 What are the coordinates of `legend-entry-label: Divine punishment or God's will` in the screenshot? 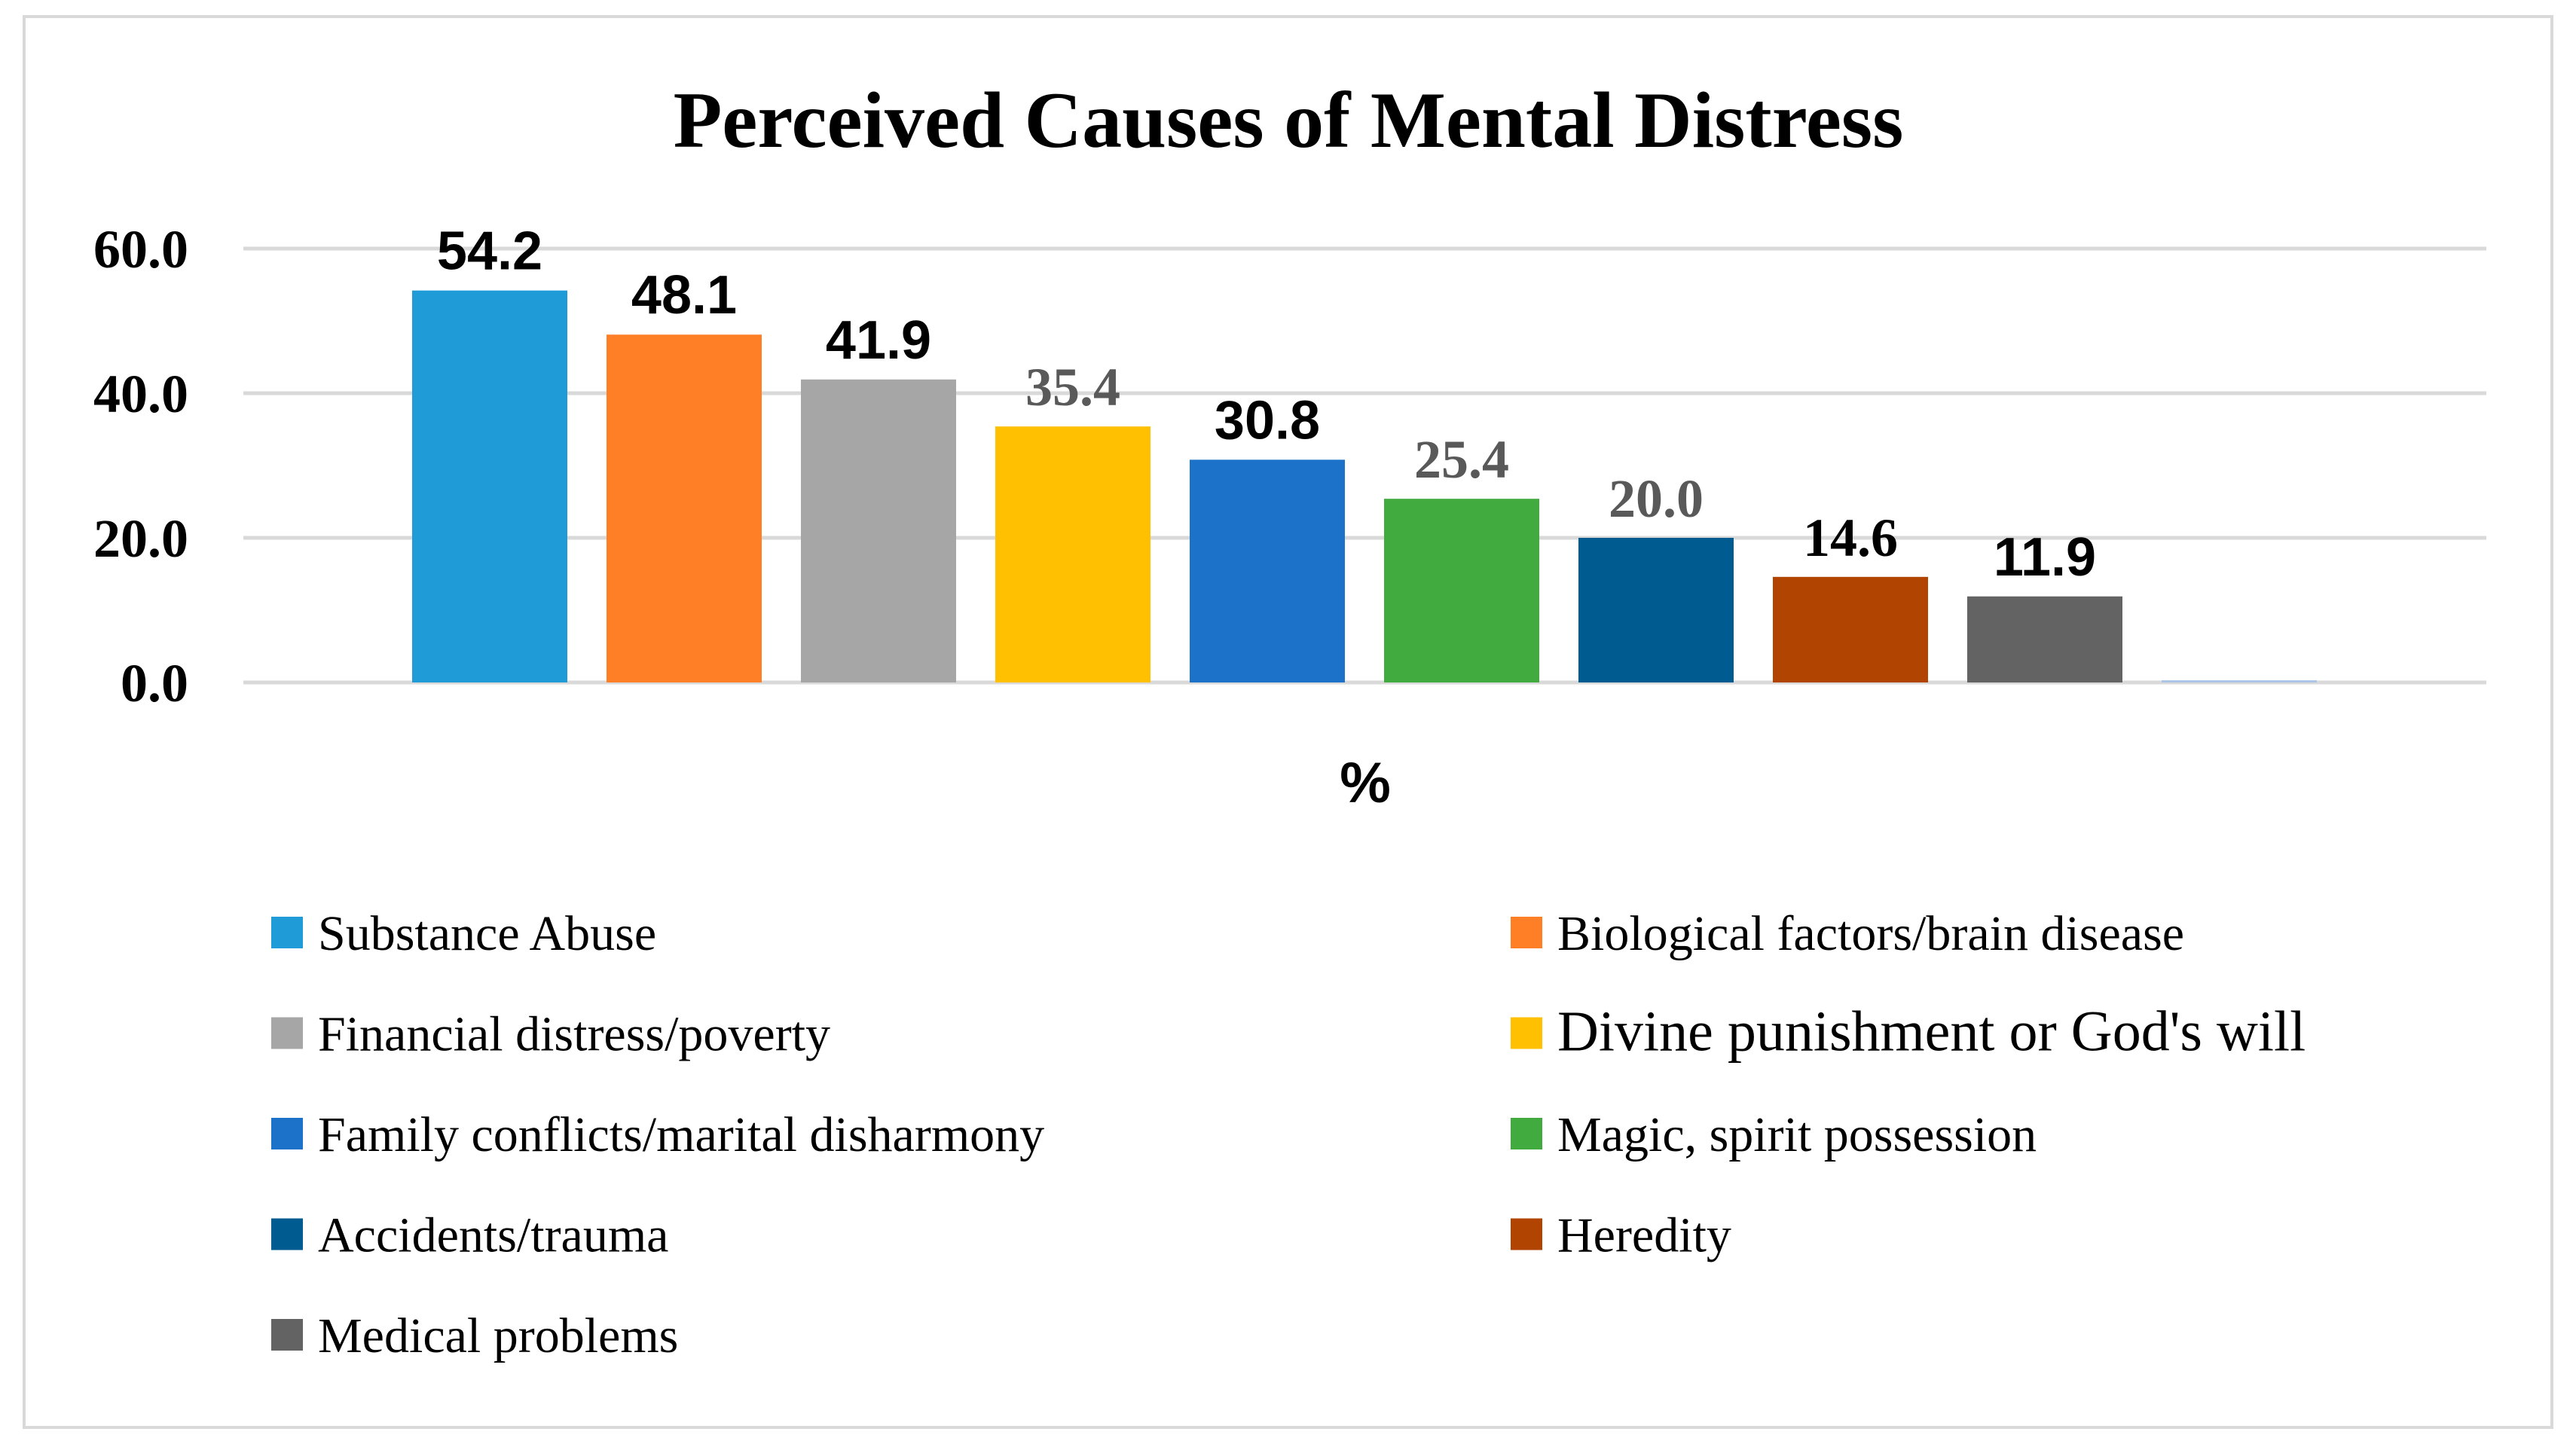 It's located at (1931, 1032).